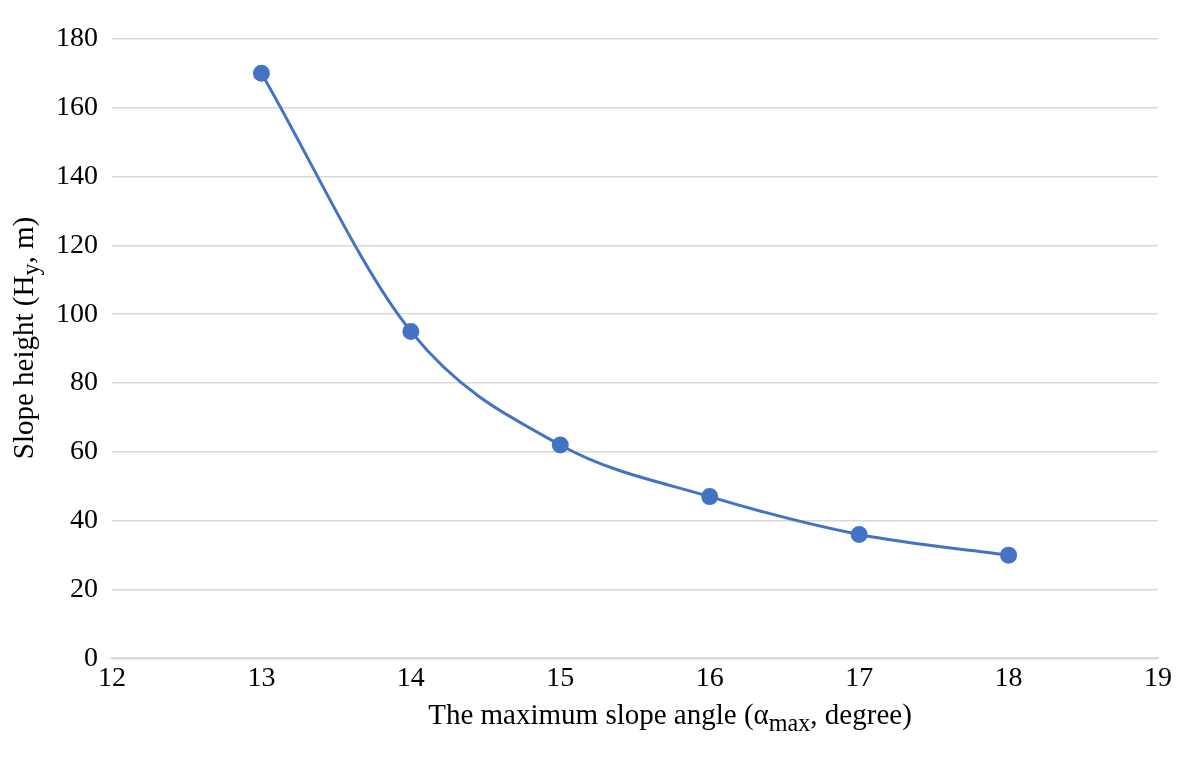  What do you see at coordinates (84, 450) in the screenshot?
I see `y-tick-label: 60` at bounding box center [84, 450].